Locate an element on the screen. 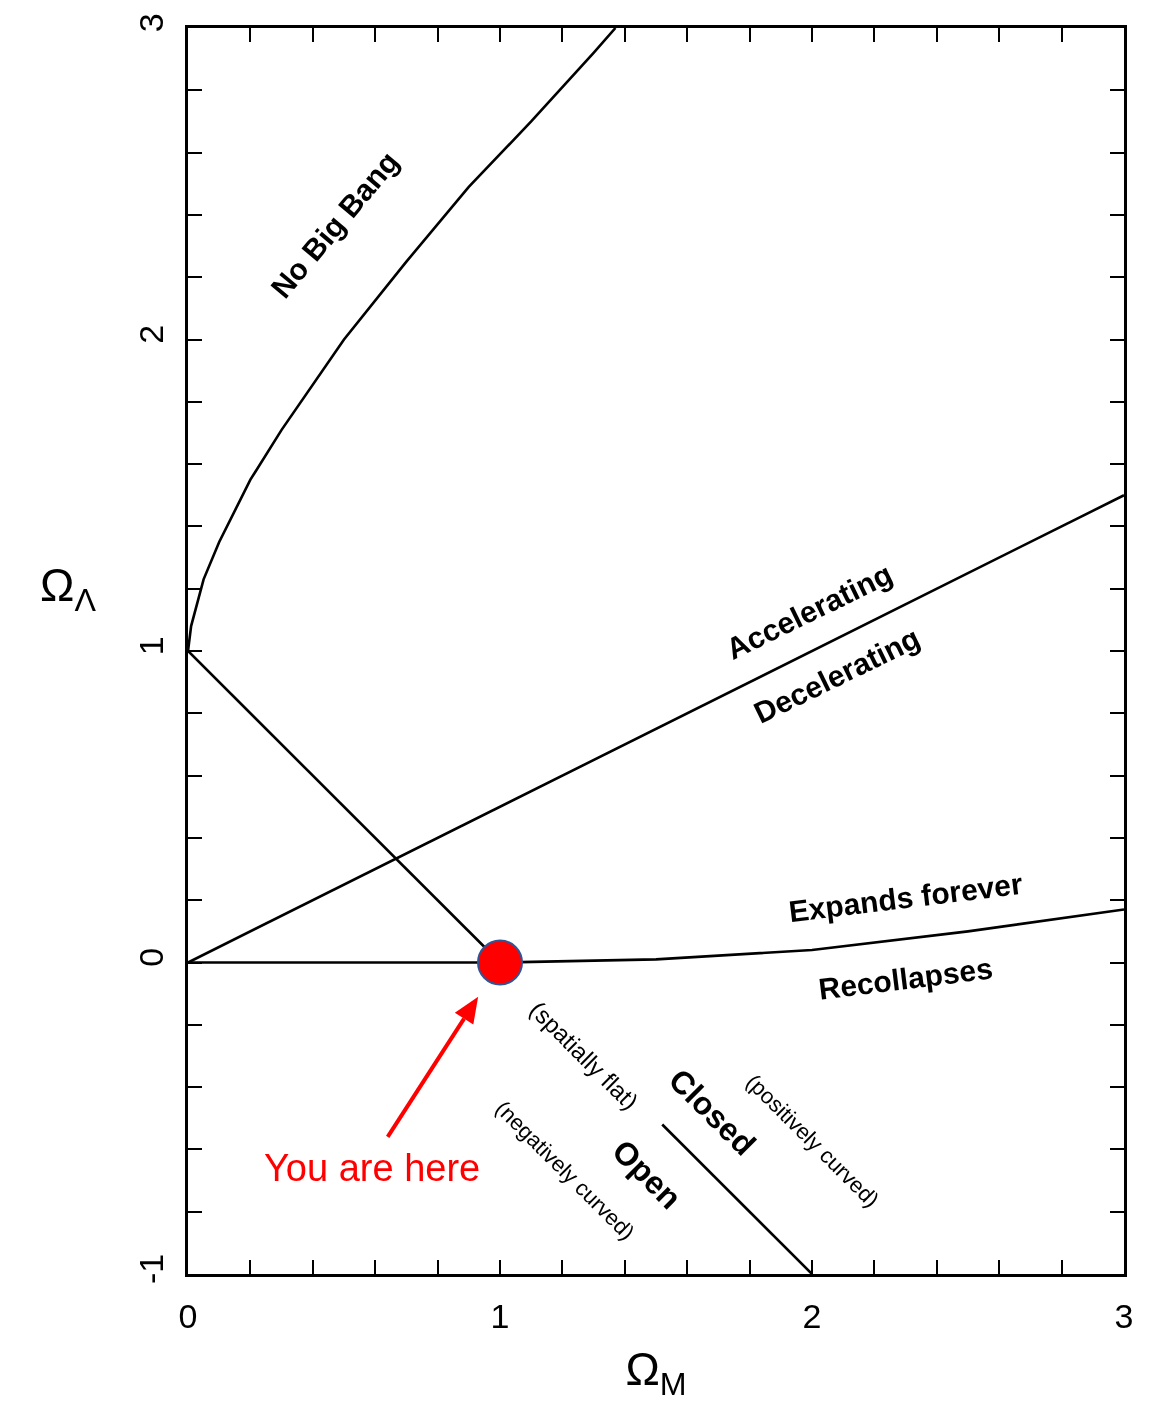 The image size is (1150, 1414). y-tick-label: 2 is located at coordinates (151, 334).